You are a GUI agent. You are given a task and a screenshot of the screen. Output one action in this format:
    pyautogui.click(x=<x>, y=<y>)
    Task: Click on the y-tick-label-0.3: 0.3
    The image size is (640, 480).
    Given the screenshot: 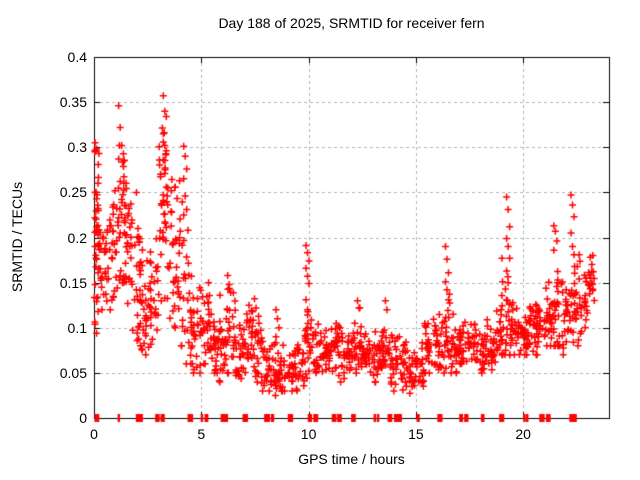 What is the action you would take?
    pyautogui.click(x=77, y=147)
    